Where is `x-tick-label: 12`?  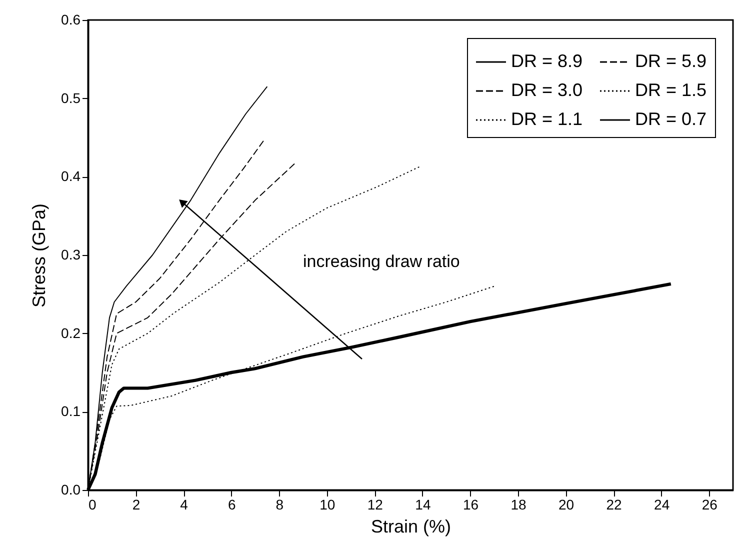
x-tick-label: 12 is located at coordinates (375, 504).